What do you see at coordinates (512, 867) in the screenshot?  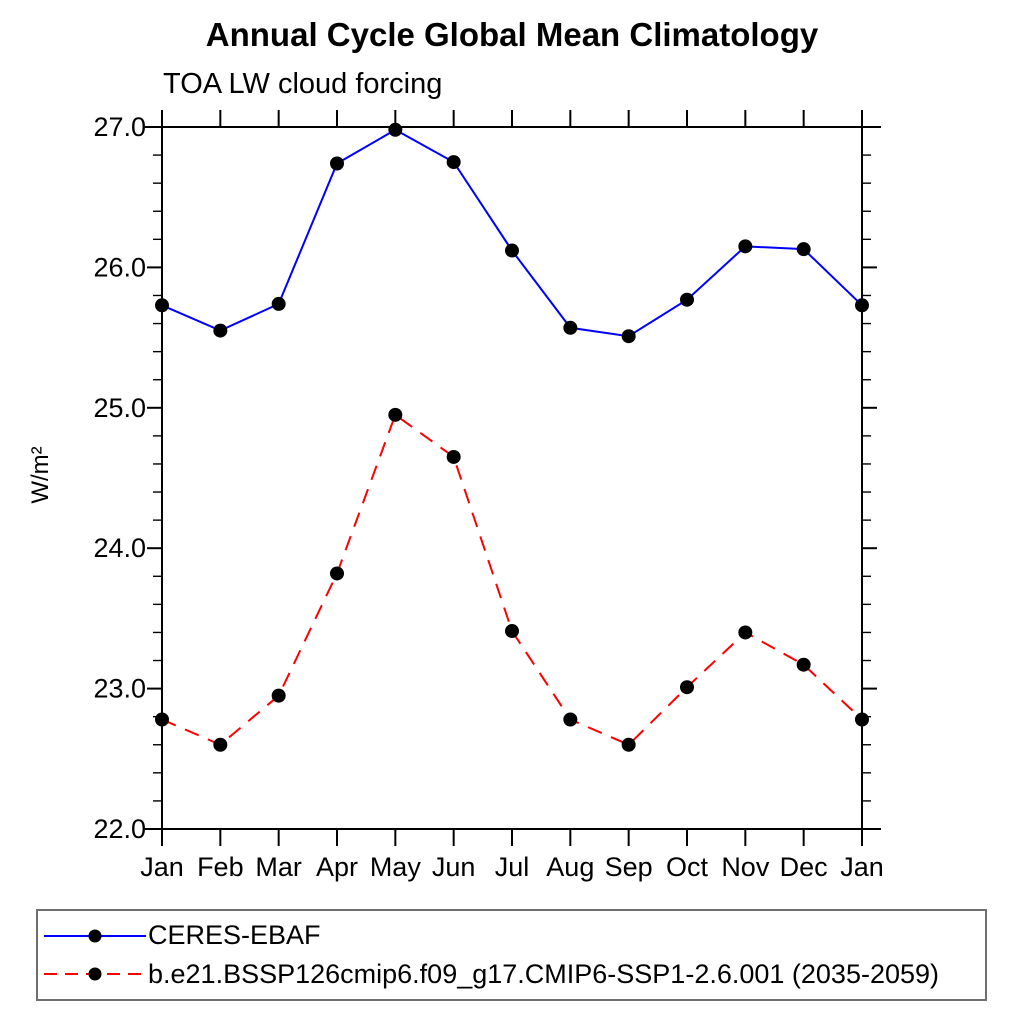 I see `x-tick-label: Jul` at bounding box center [512, 867].